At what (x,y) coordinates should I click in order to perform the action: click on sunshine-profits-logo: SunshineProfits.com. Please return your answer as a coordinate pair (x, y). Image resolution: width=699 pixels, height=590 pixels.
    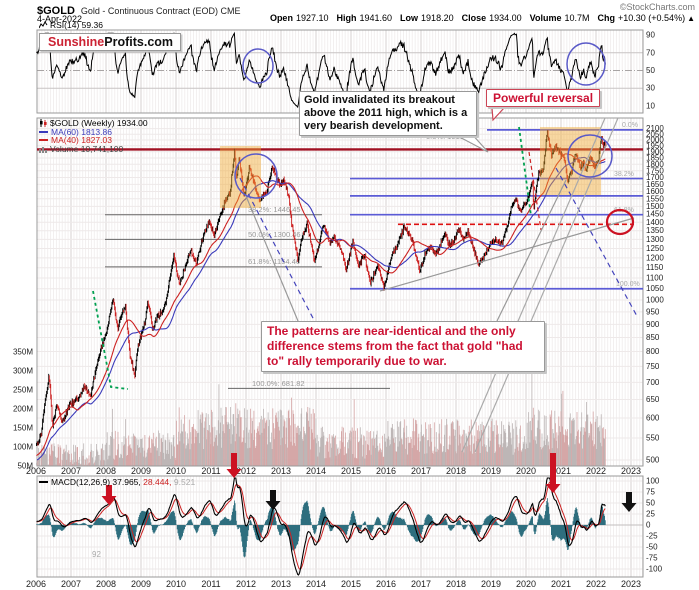
    Looking at the image, I should click on (110, 42).